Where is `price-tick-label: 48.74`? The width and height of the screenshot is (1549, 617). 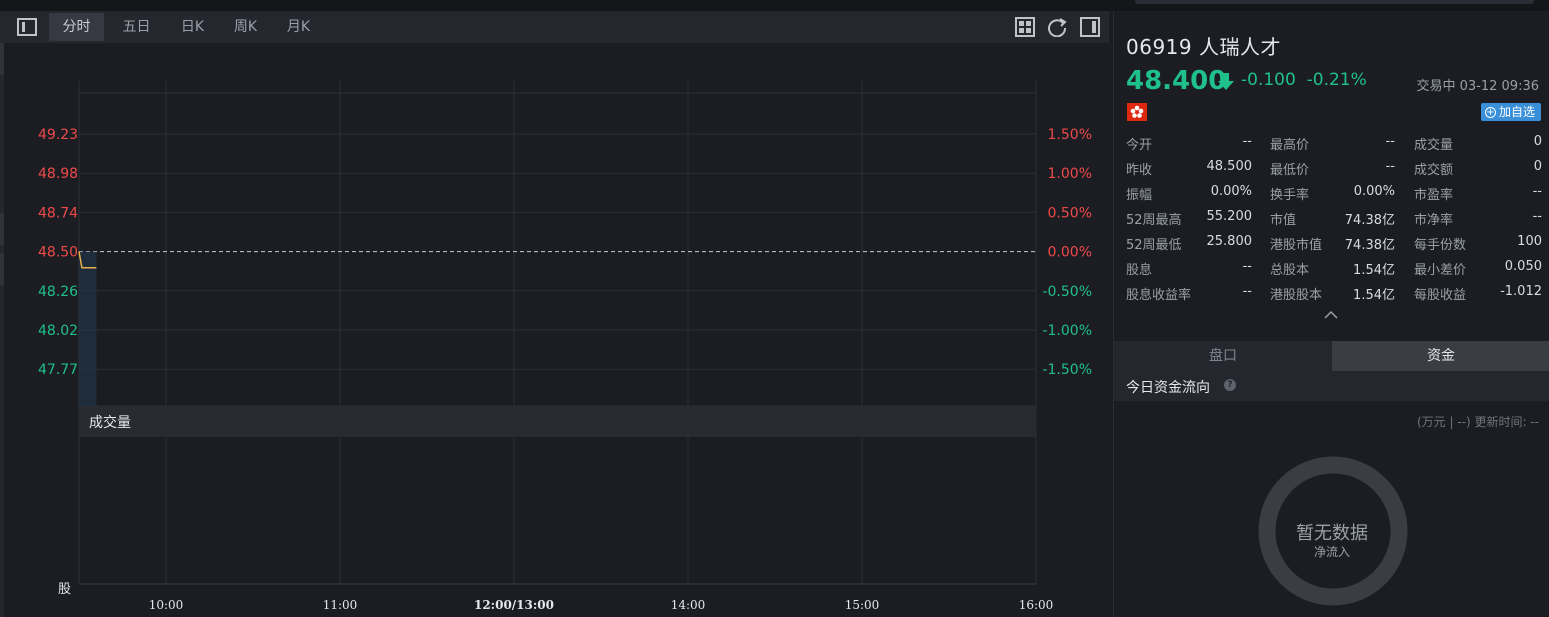 price-tick-label: 48.74 is located at coordinates (58, 213).